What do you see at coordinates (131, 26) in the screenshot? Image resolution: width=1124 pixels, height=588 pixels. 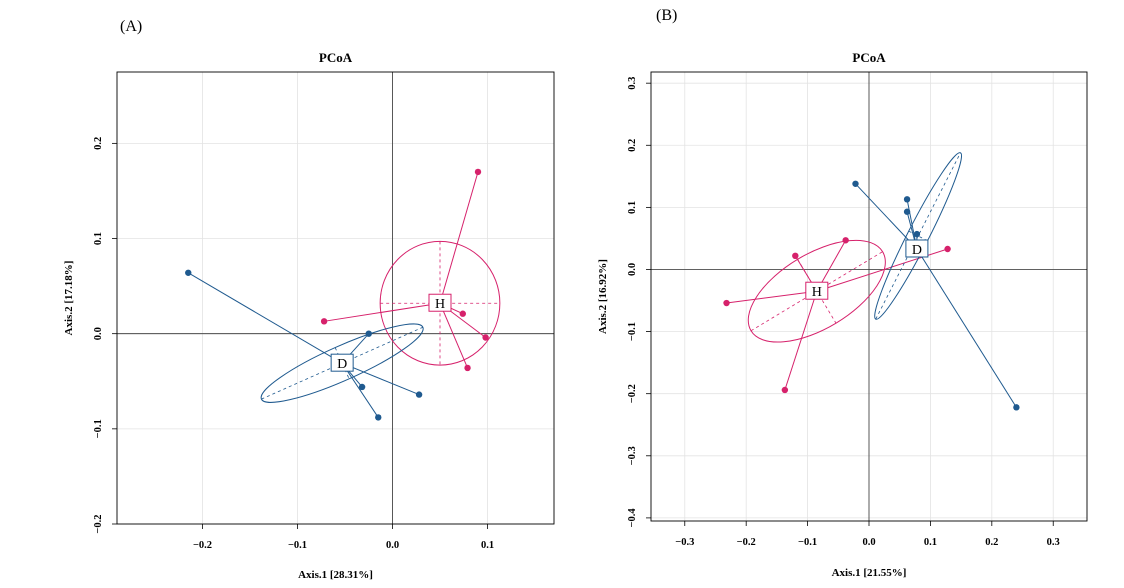 I see `panel-label: (A)` at bounding box center [131, 26].